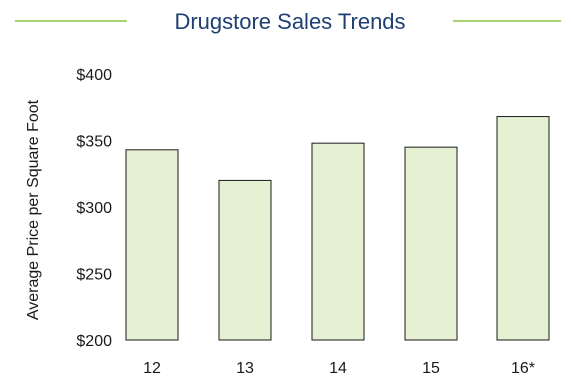  I want to click on x-tick-label: 16*, so click(523, 368).